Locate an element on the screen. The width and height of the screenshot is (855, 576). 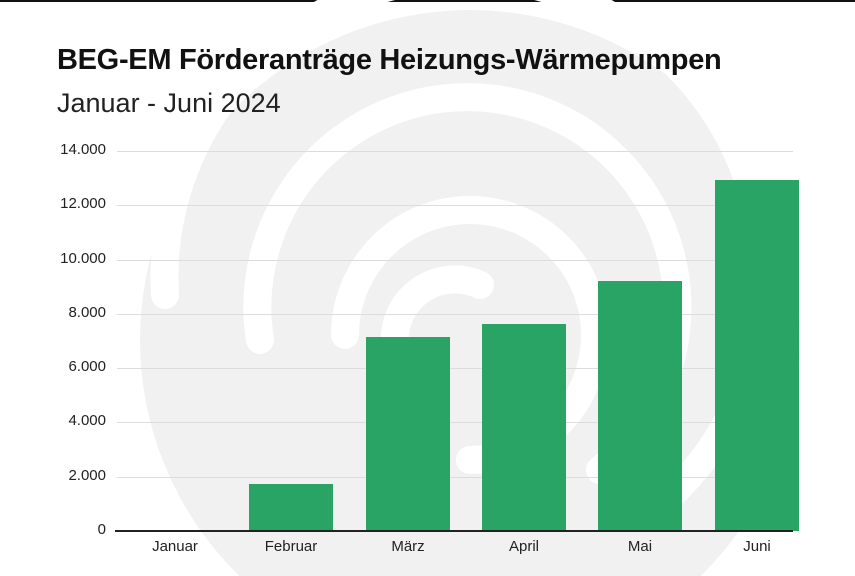
y-tick-label: 6.000 is located at coordinates (87, 366).